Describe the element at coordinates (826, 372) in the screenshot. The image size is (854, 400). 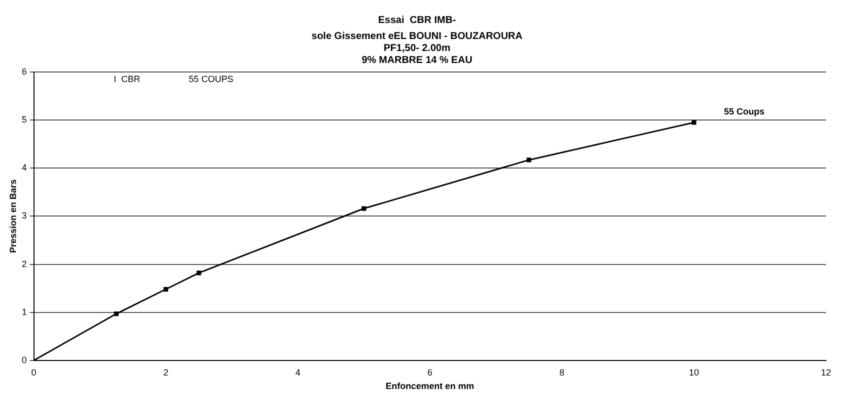
I see `x-tick-label: 12` at that location.